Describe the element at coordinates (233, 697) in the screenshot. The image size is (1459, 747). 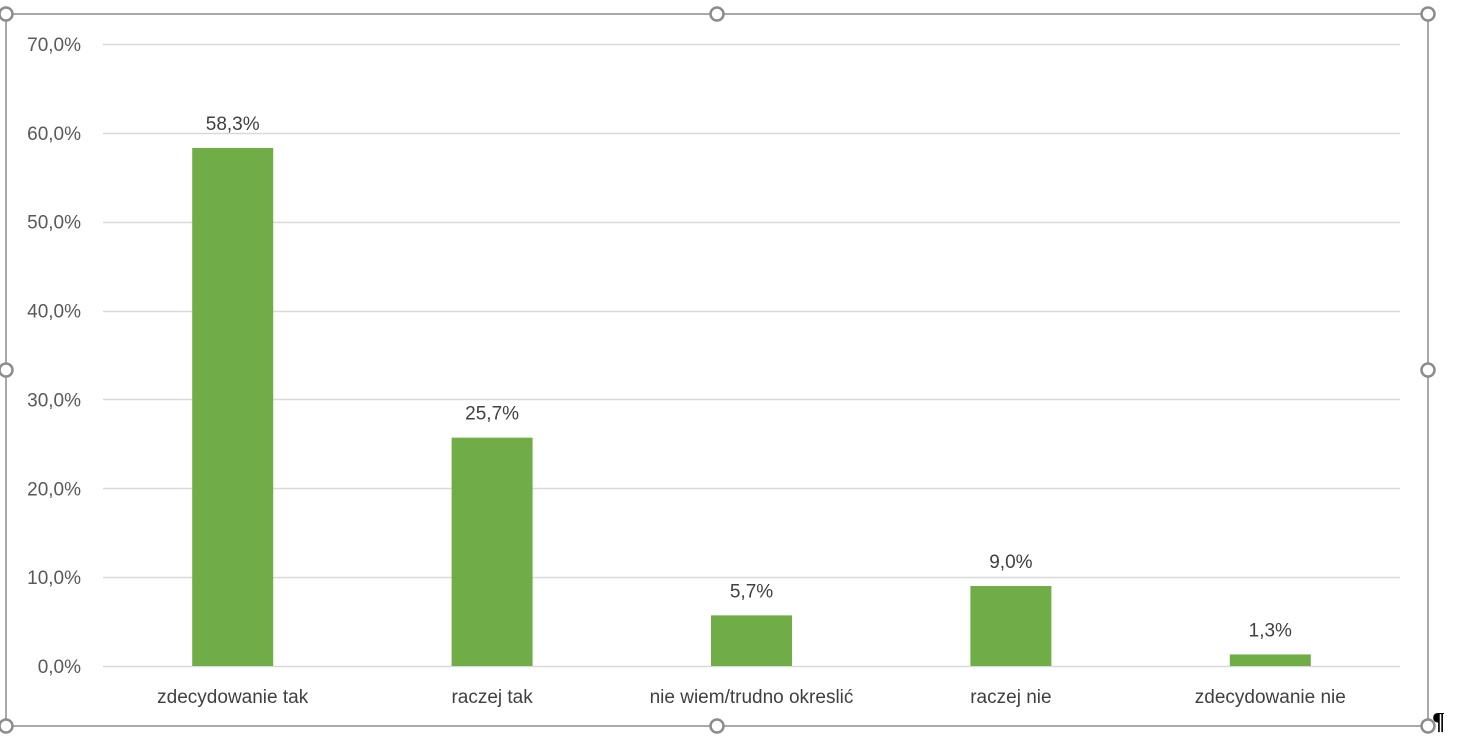
I see `x-category-label: zdecydowanie tak` at that location.